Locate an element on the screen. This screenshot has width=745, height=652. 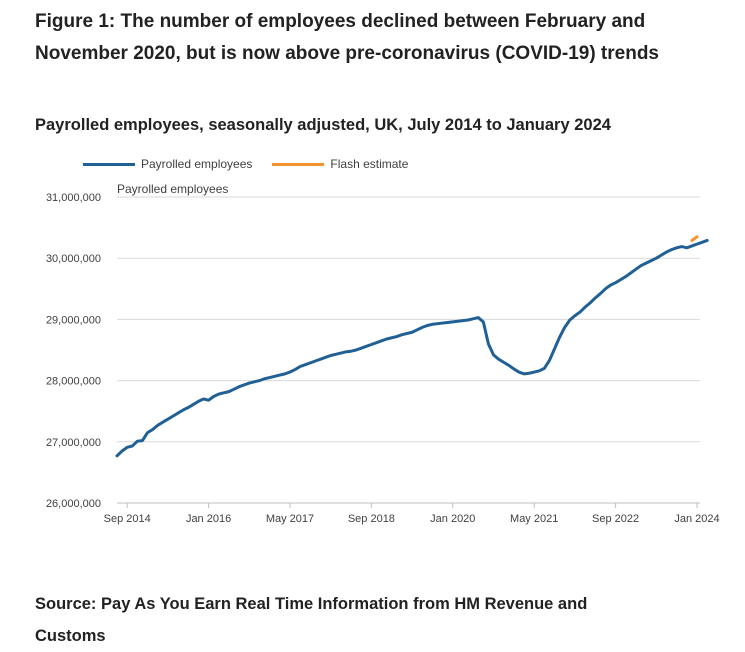
x-tick-label: Sep 2022 is located at coordinates (615, 519).